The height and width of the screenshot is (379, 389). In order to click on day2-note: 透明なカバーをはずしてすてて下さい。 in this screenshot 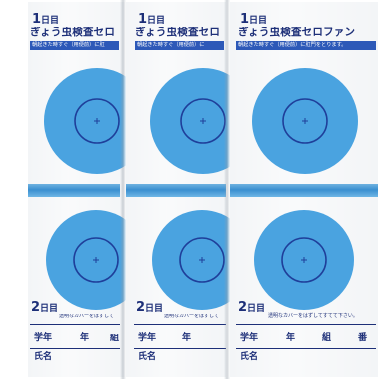, I will do `click(313, 316)`.